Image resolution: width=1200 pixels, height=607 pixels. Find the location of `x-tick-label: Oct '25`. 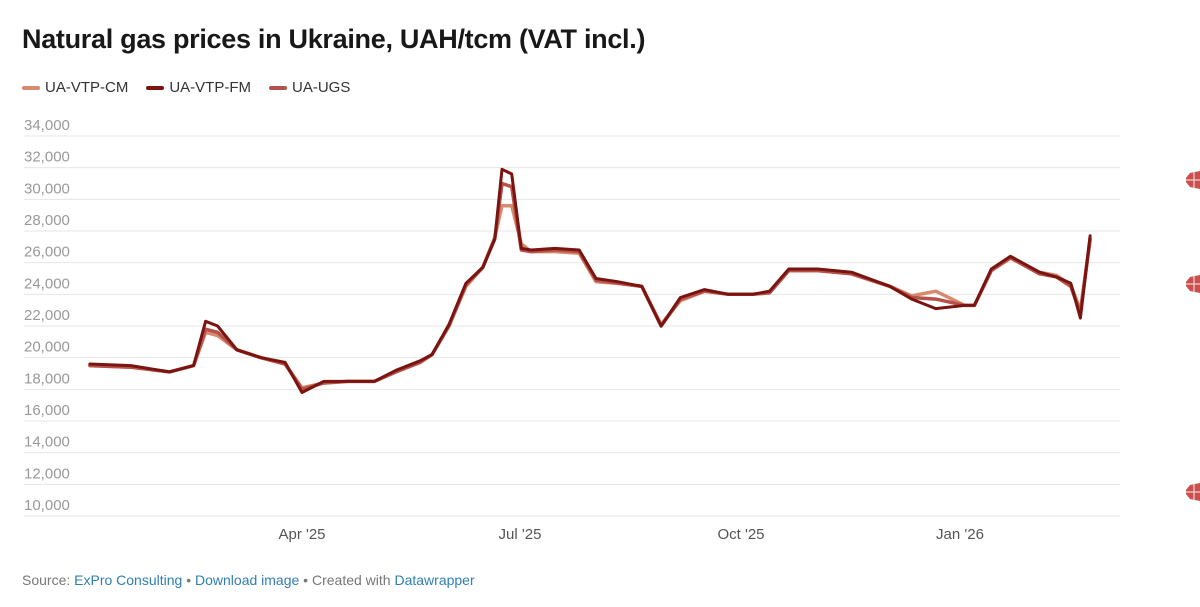

x-tick-label: Oct '25 is located at coordinates (740, 534).